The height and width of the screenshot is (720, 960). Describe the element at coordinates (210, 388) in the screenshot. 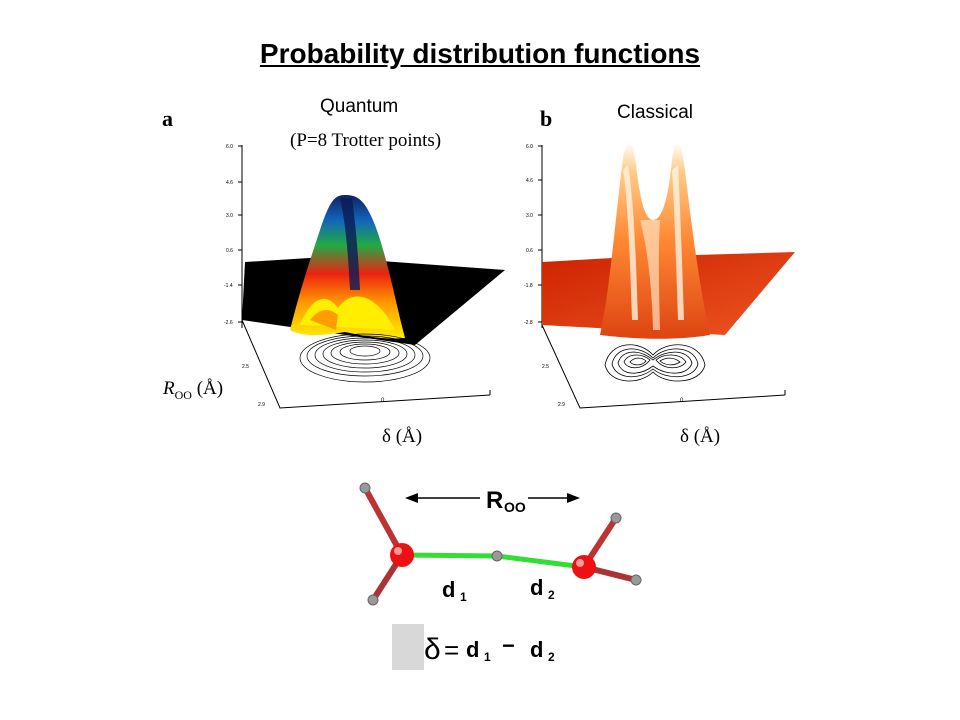

I see `roo-unit: (Å)` at that location.